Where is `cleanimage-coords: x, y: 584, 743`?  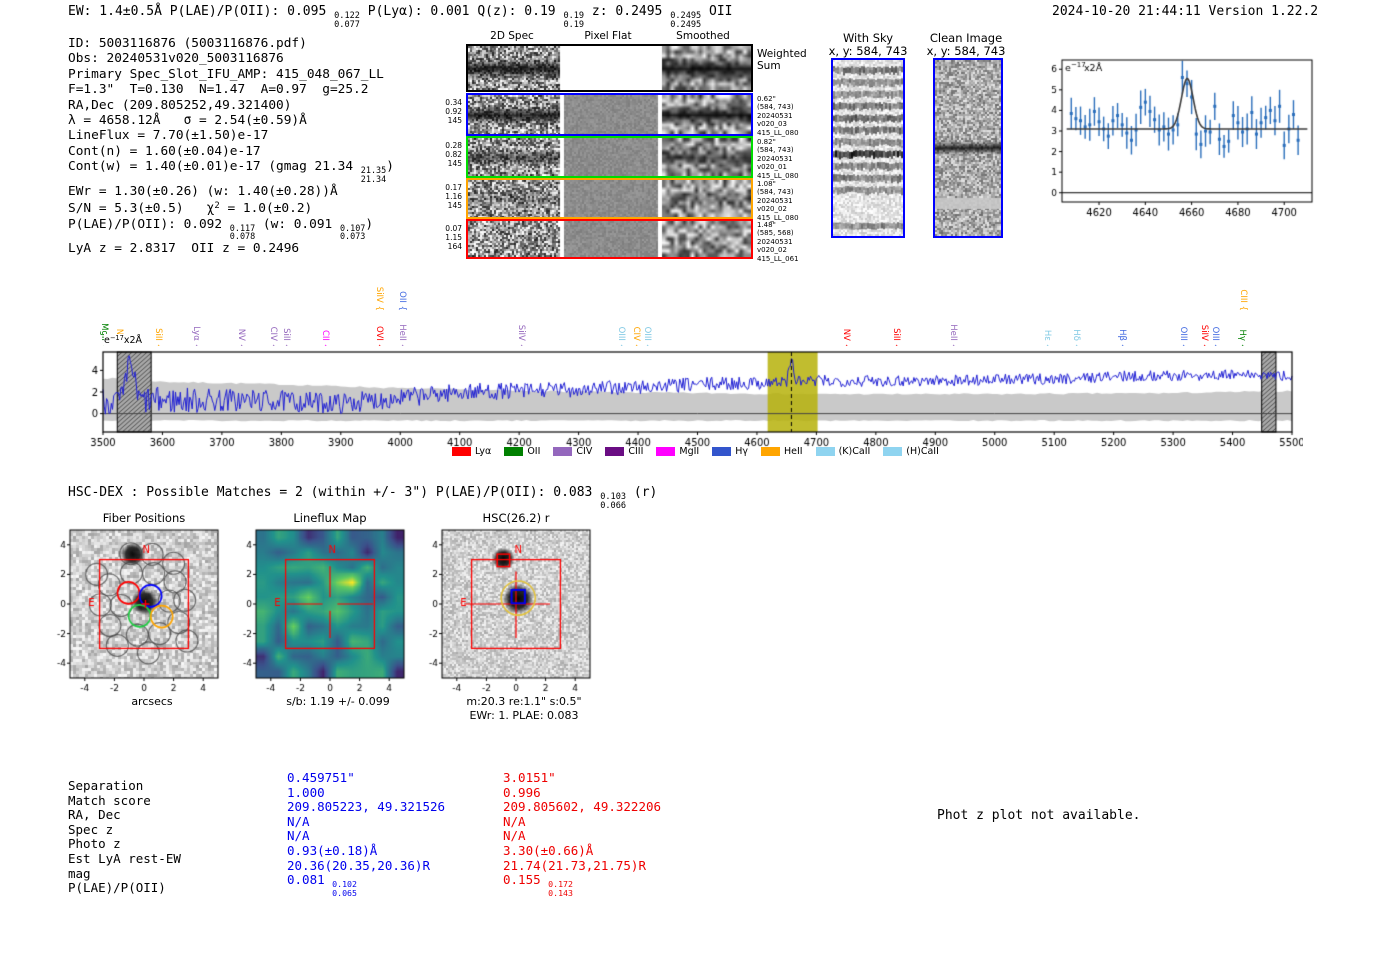 cleanimage-coords: x, y: 584, 743 is located at coordinates (966, 51).